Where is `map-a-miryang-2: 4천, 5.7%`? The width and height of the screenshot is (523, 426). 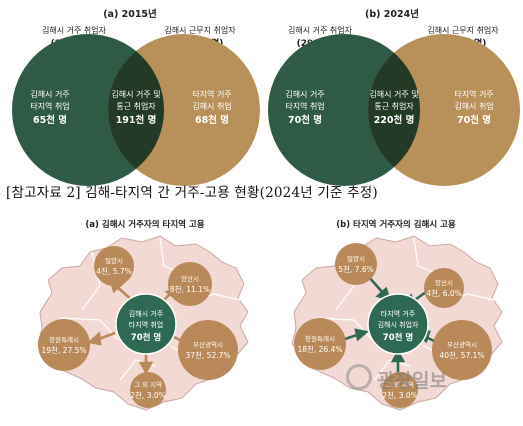 map-a-miryang-2: 4천, 5.7% is located at coordinates (114, 271).